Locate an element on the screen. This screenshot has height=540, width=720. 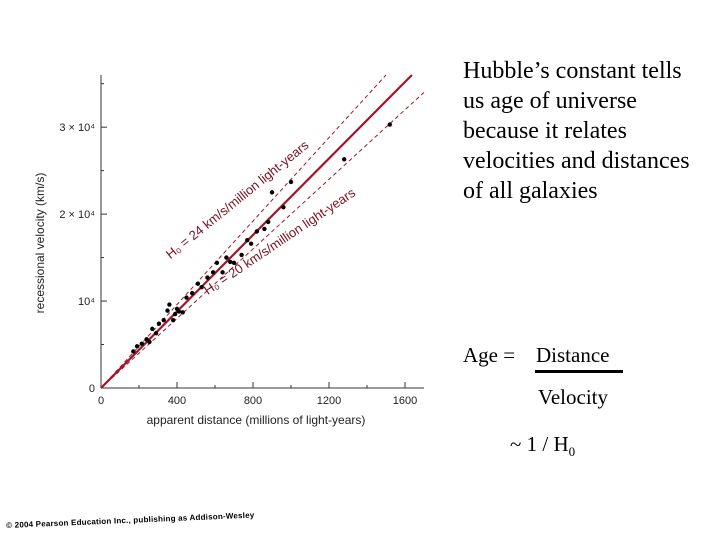
y-axis-label: recessional velocity (km/s) is located at coordinates (40, 243).